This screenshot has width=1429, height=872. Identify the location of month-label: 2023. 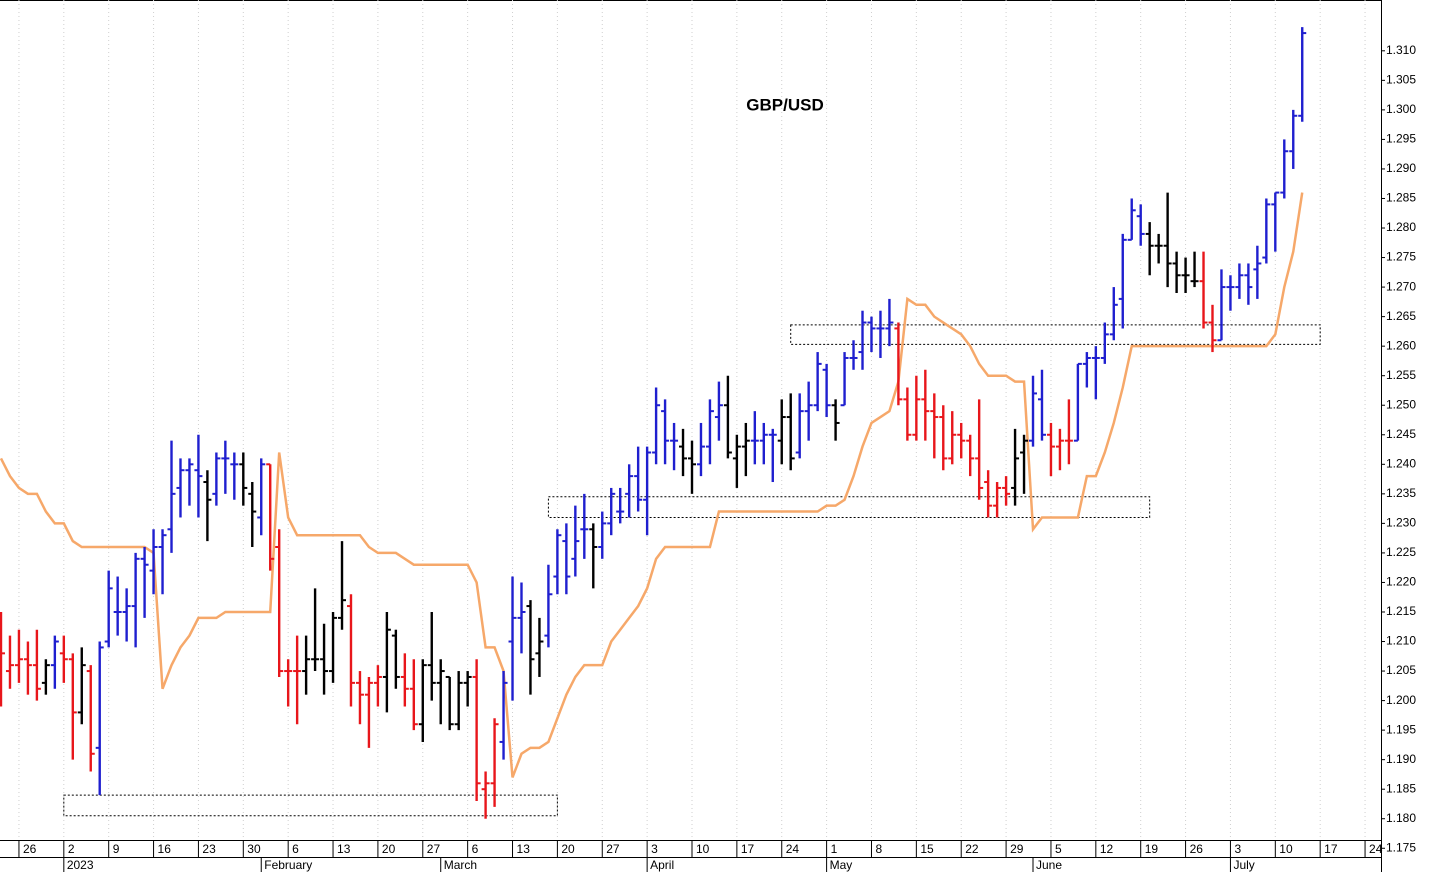
(80, 865).